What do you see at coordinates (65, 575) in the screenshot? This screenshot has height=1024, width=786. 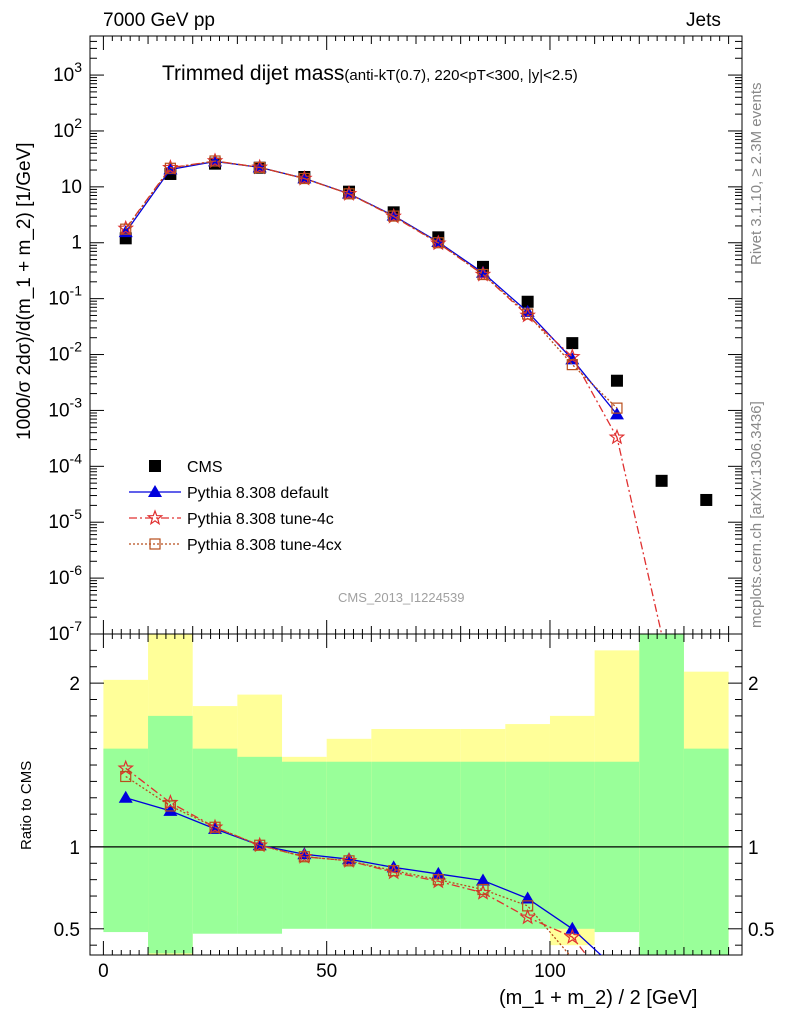 I see `y-tick-label: 10⁻⁶` at bounding box center [65, 575].